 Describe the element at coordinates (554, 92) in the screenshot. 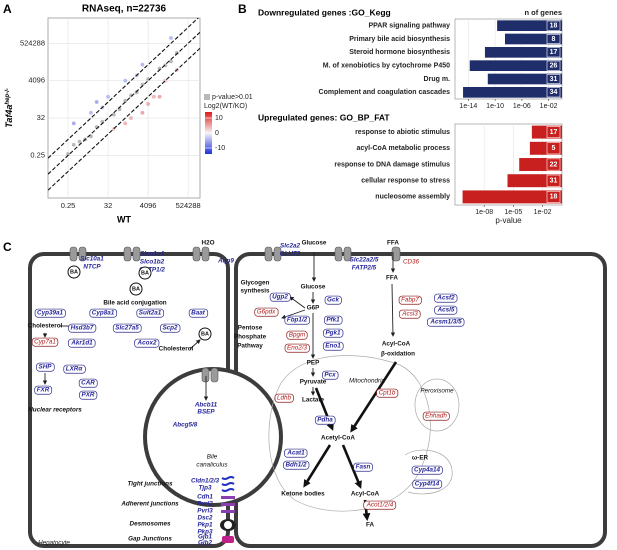

I see `count-label: 34` at that location.